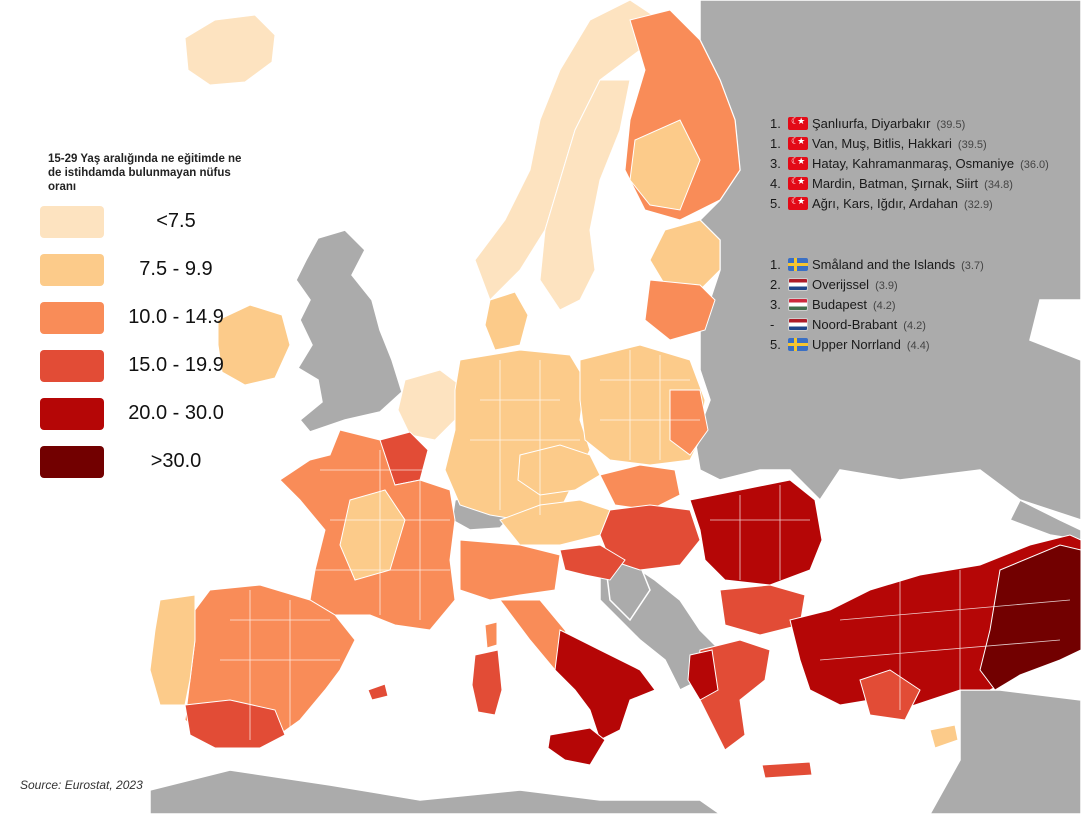 The image size is (1081, 814). Describe the element at coordinates (886, 286) in the screenshot. I see `region-value: (3.9)` at that location.